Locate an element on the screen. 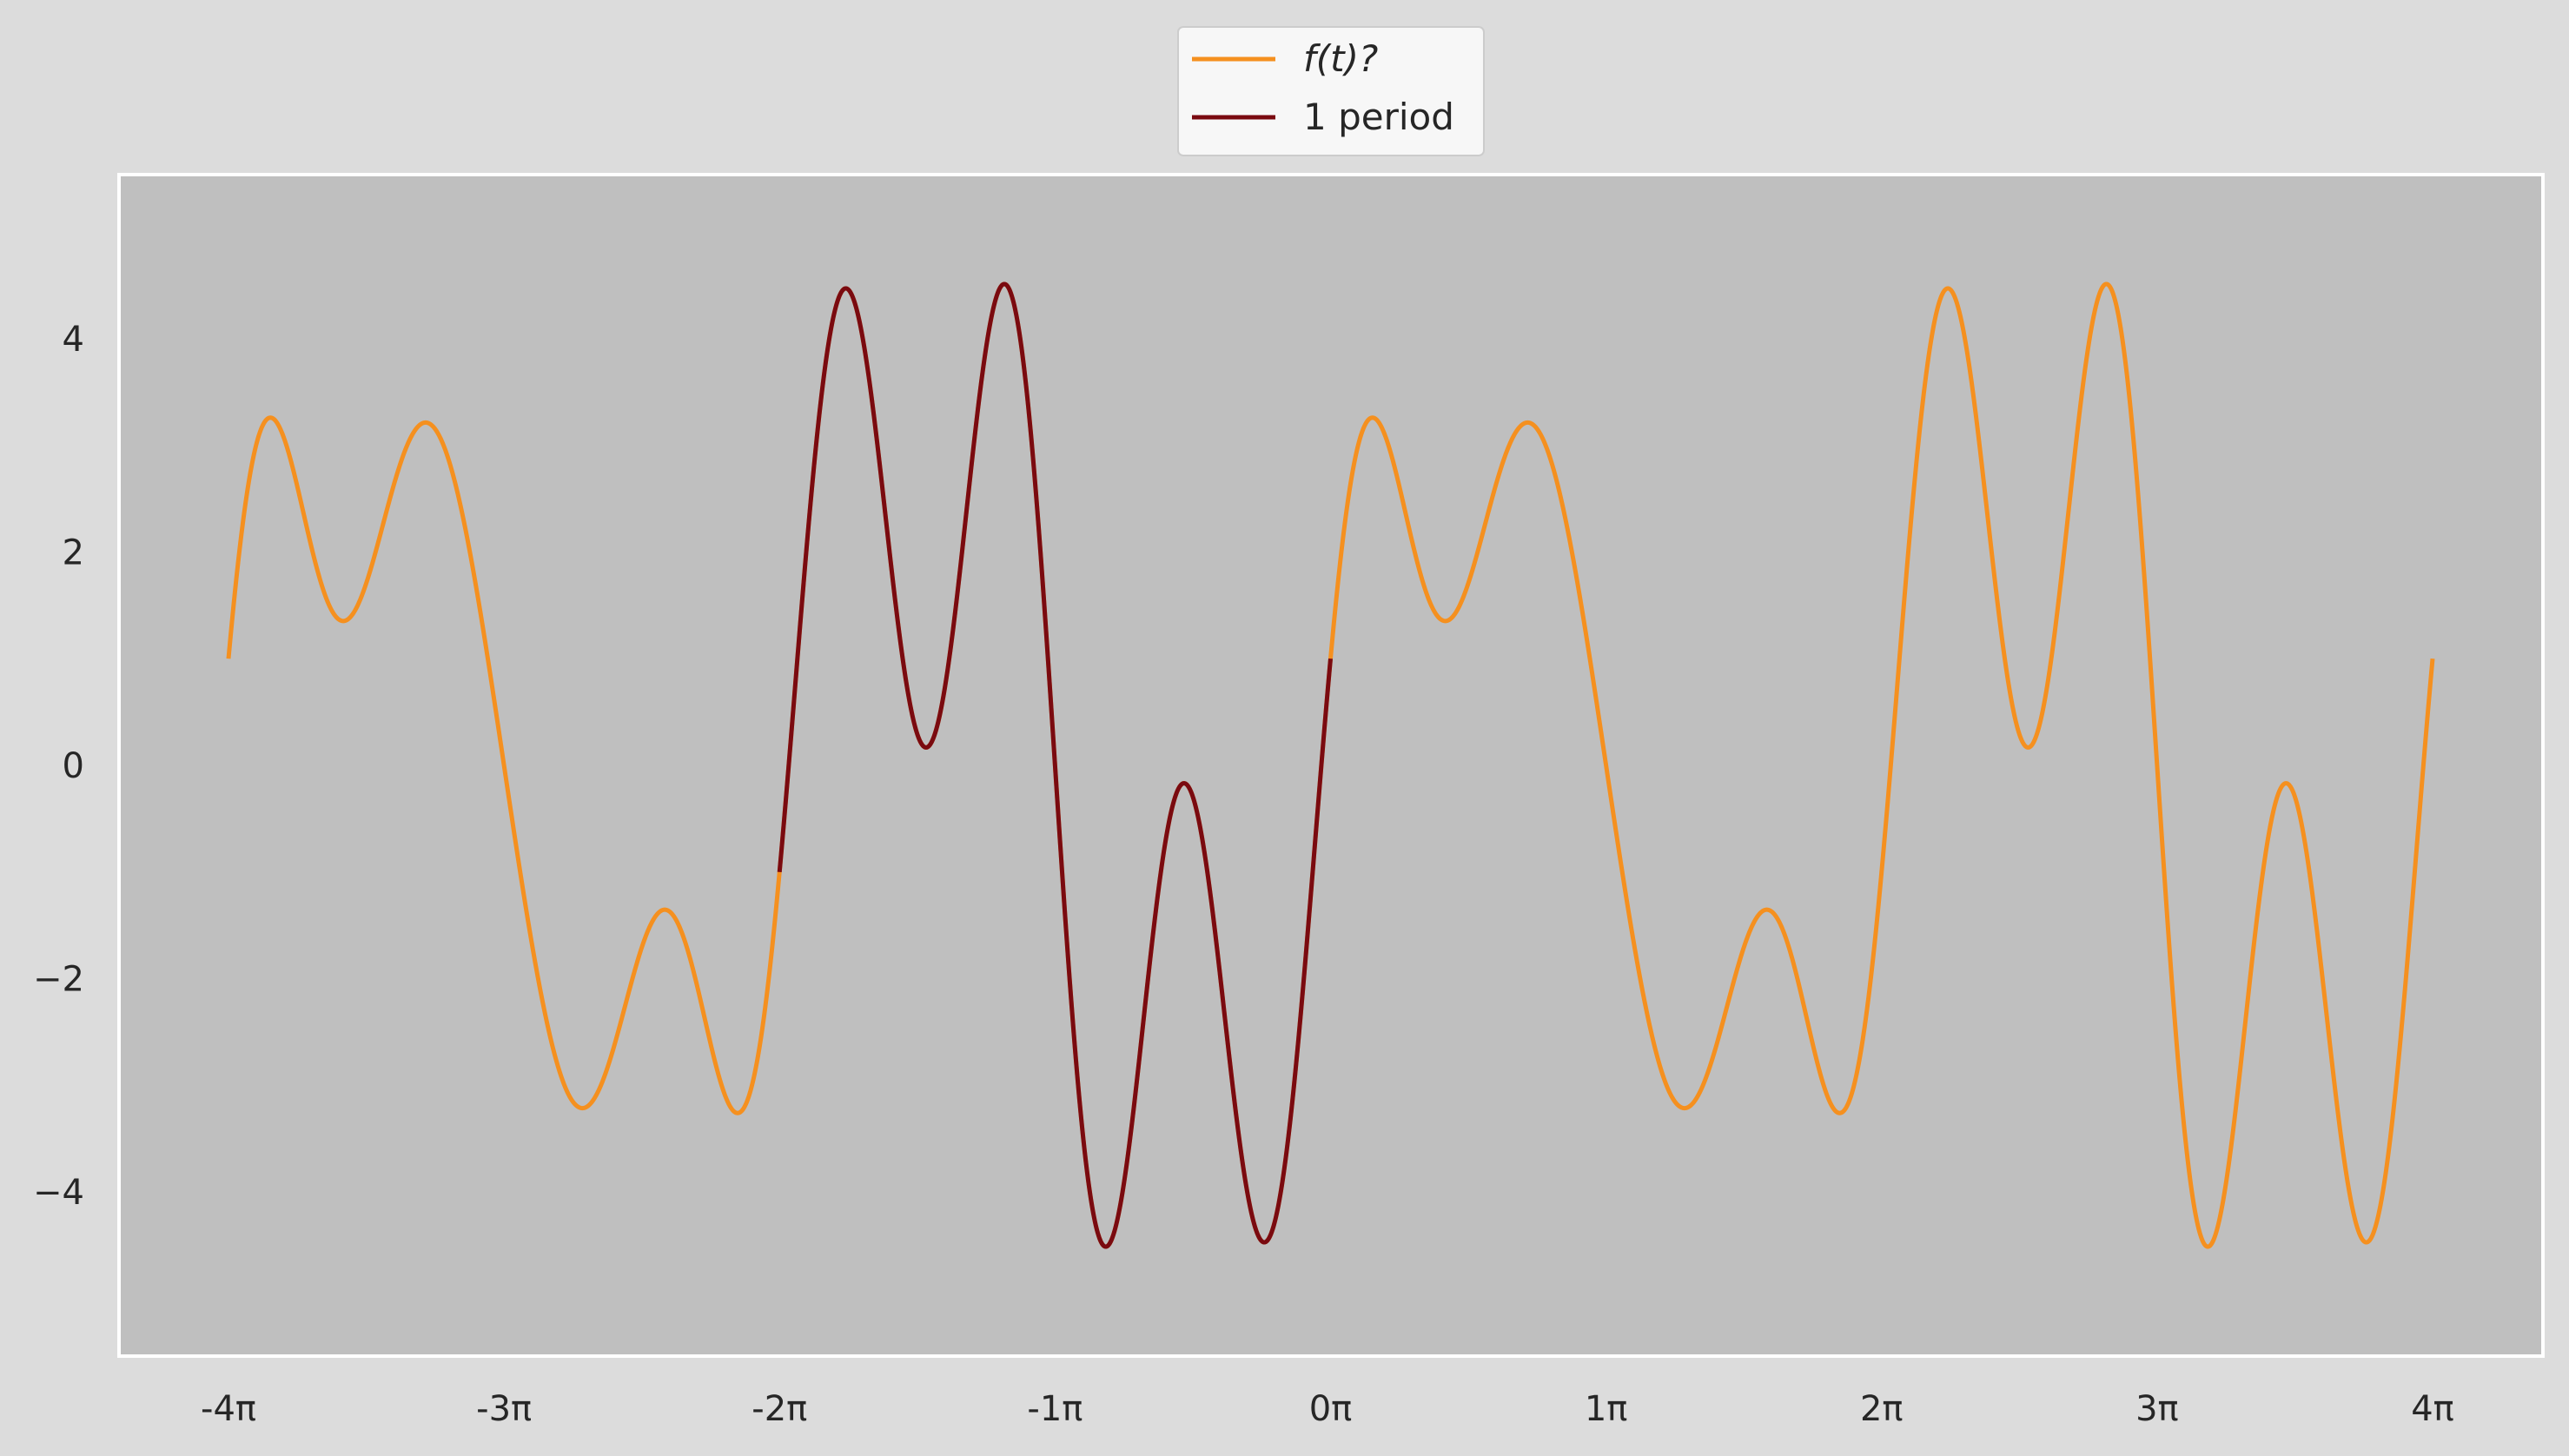  series-line-period is located at coordinates (1055, 765).